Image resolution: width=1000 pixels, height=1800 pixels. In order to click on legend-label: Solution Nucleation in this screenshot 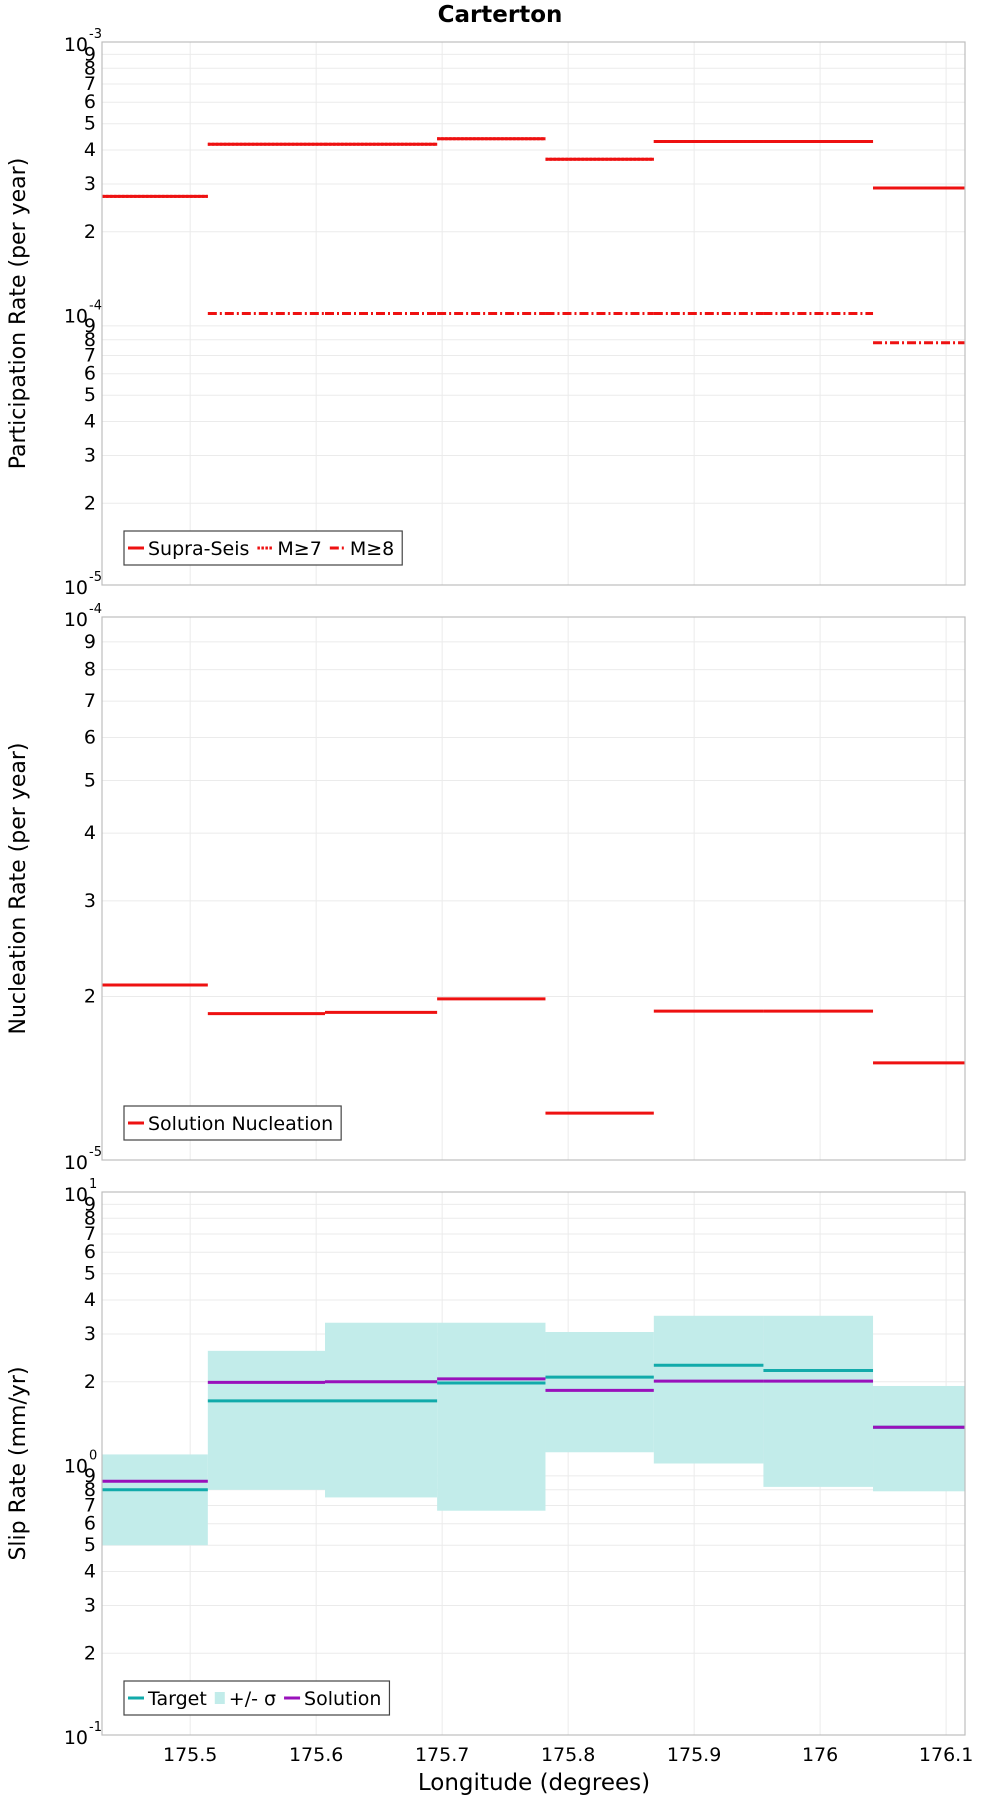, I will do `click(240, 1124)`.